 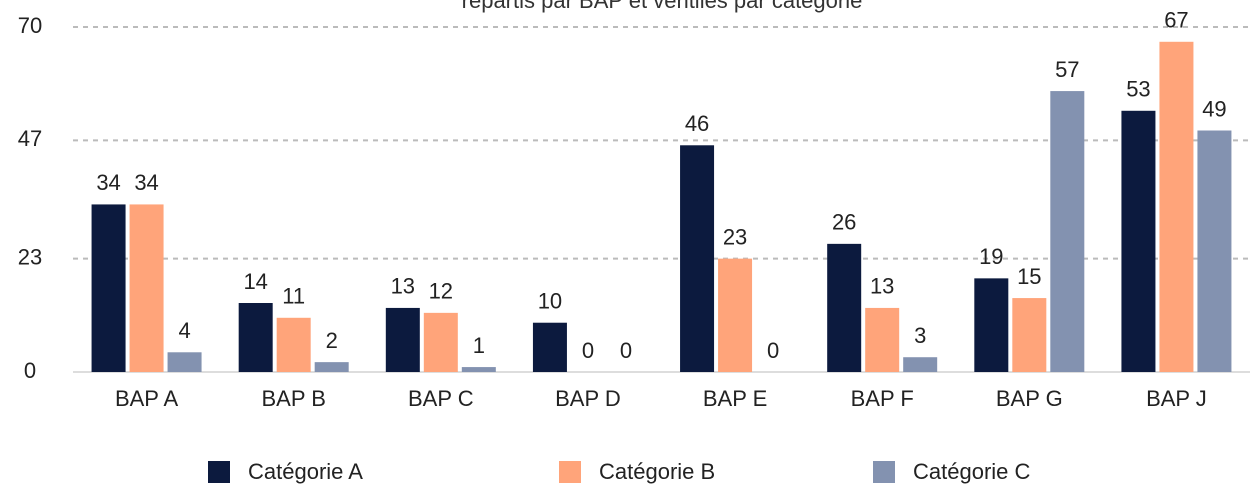 I want to click on x-tick-label: BAP J, so click(x=1176, y=398).